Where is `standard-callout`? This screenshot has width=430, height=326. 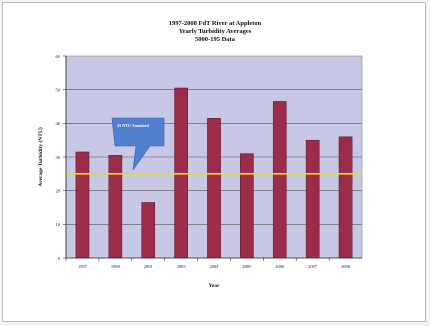
standard-callout is located at coordinates (138, 144).